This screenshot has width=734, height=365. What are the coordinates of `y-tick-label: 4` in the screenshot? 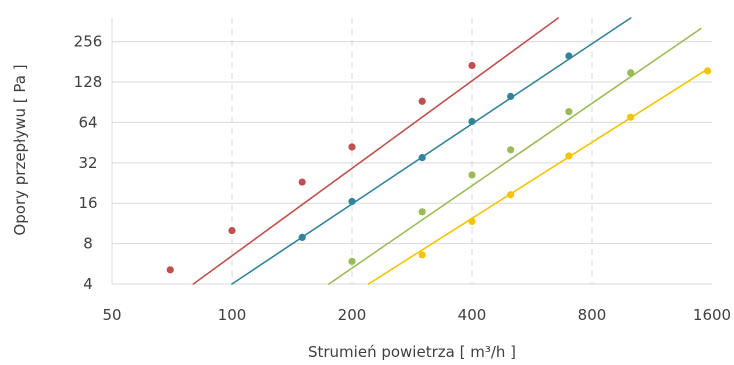 It's located at (88, 284).